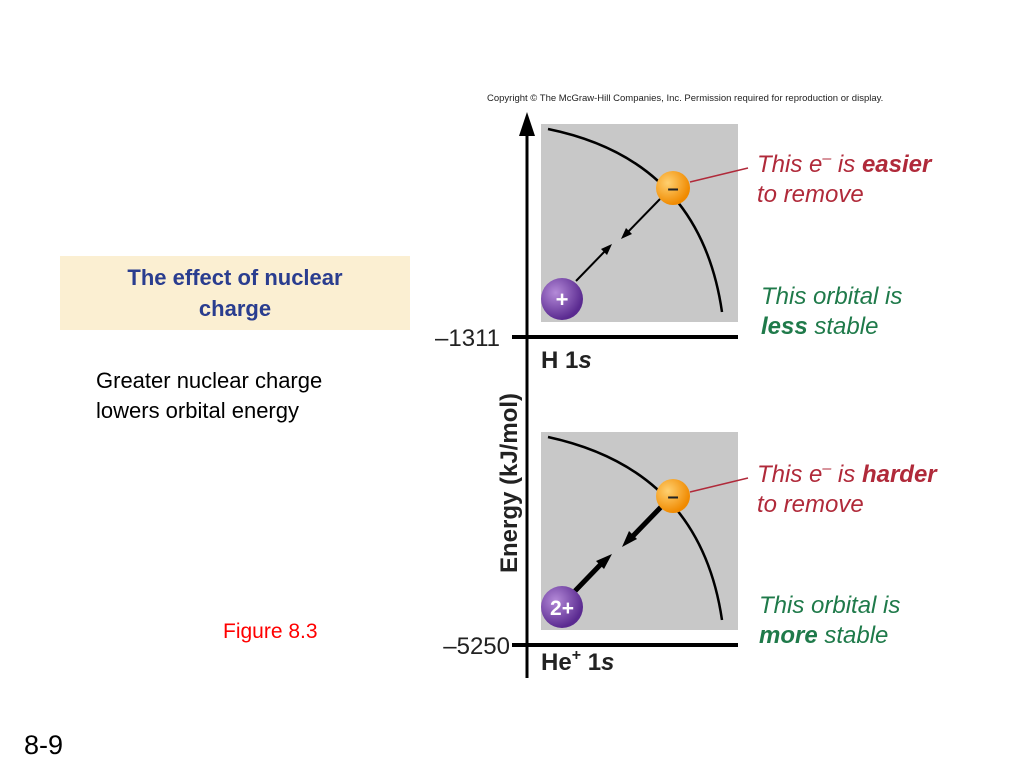 This screenshot has height=768, width=1024. Describe the element at coordinates (819, 326) in the screenshot. I see `h-orbital-callout-line-2: less stable` at that location.